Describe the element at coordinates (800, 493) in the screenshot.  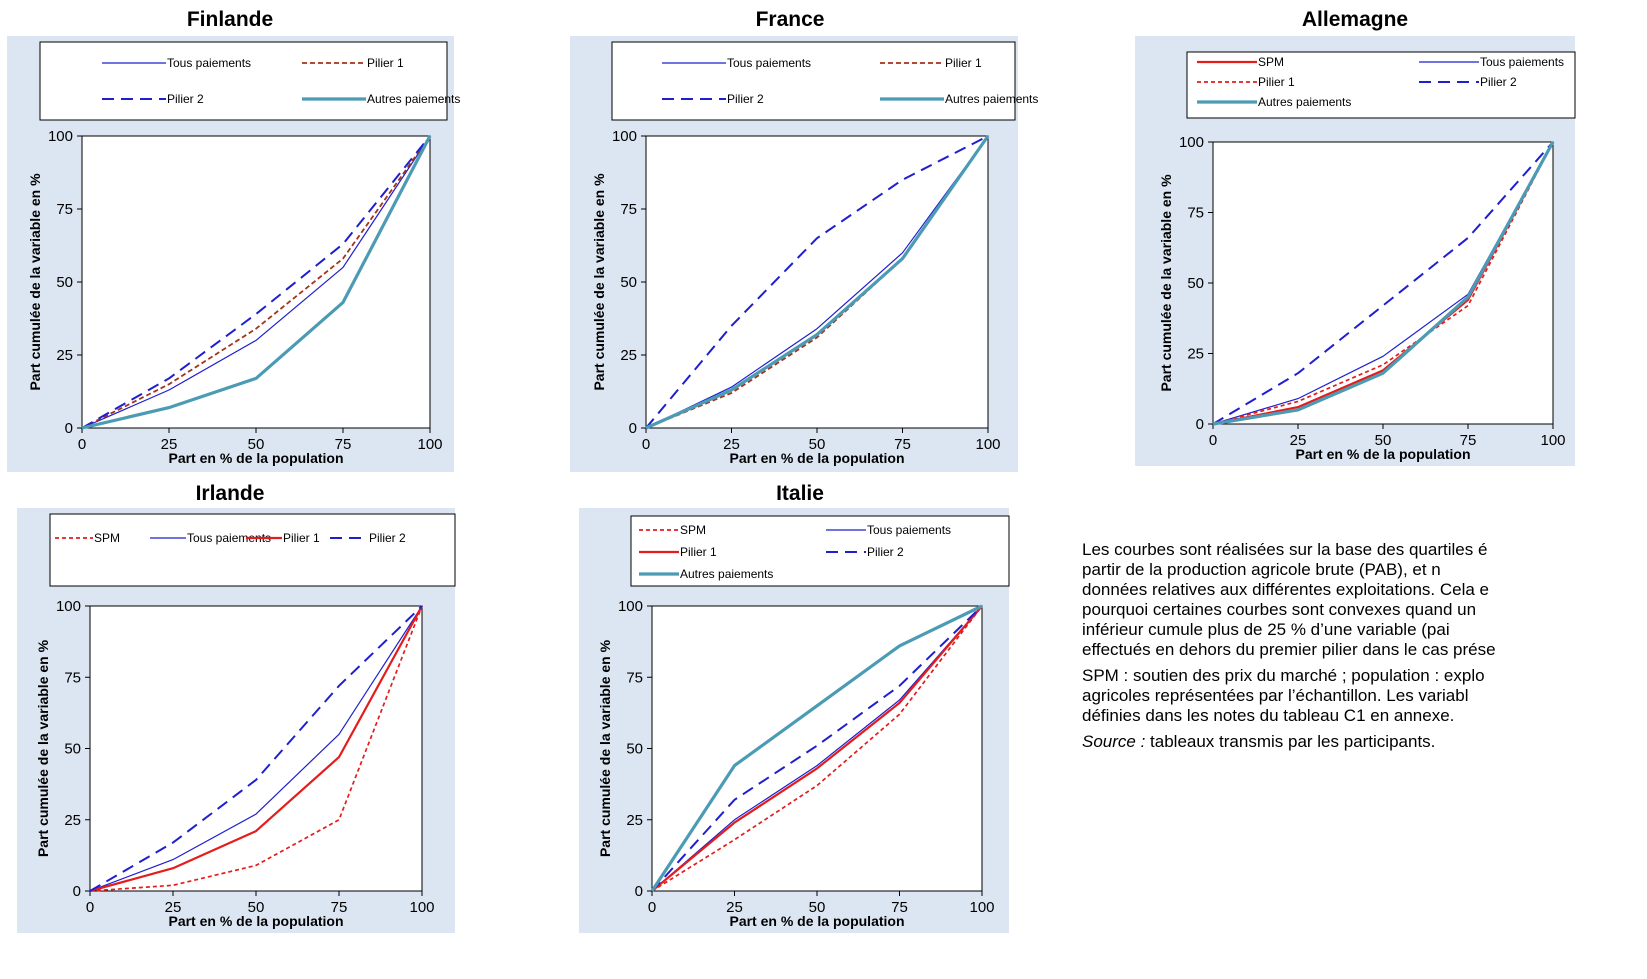
I see `chart-title-italie: Italie` at that location.